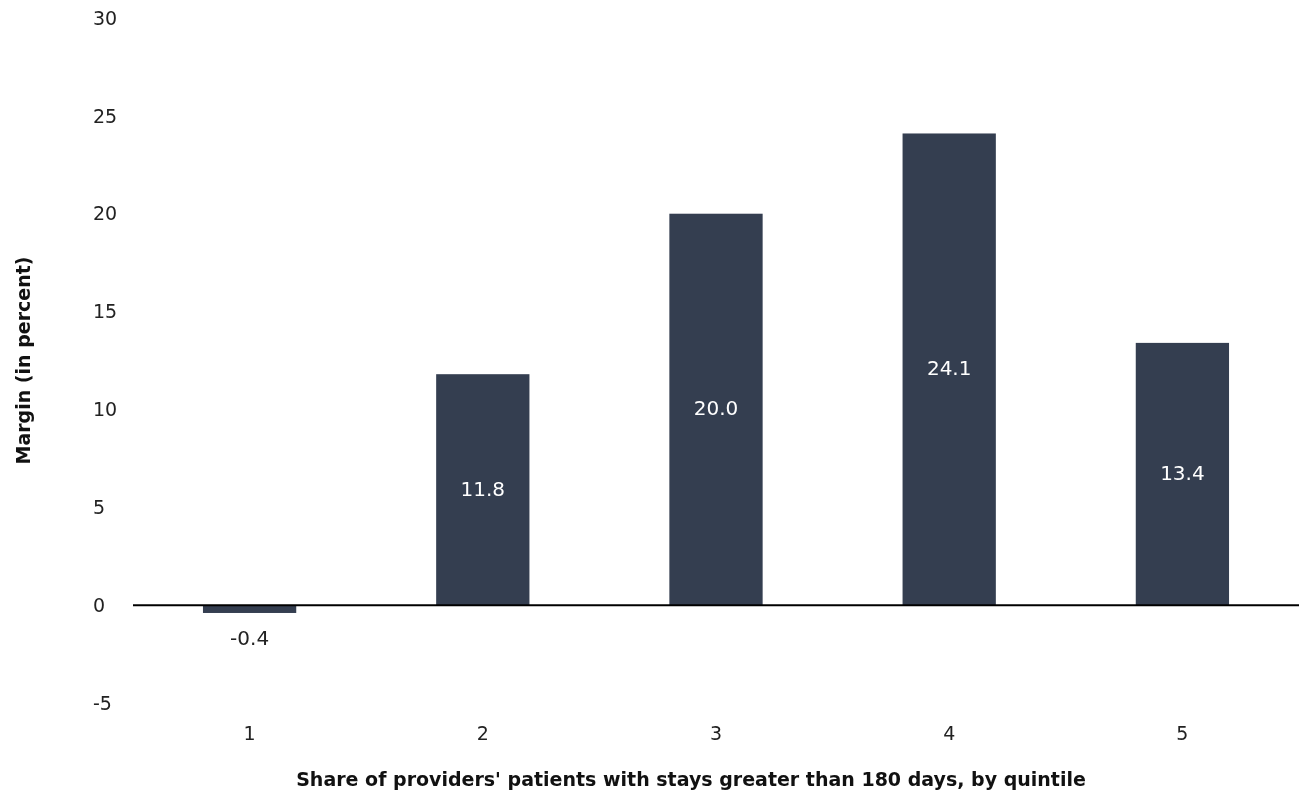 The image size is (1299, 793). Describe the element at coordinates (105, 311) in the screenshot. I see `y-tick-label: 15` at that location.